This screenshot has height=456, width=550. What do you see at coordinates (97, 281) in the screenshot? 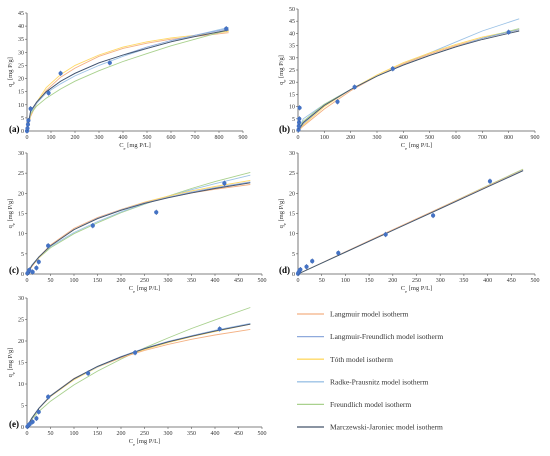
I see `x-tick-label: 150` at bounding box center [97, 281].